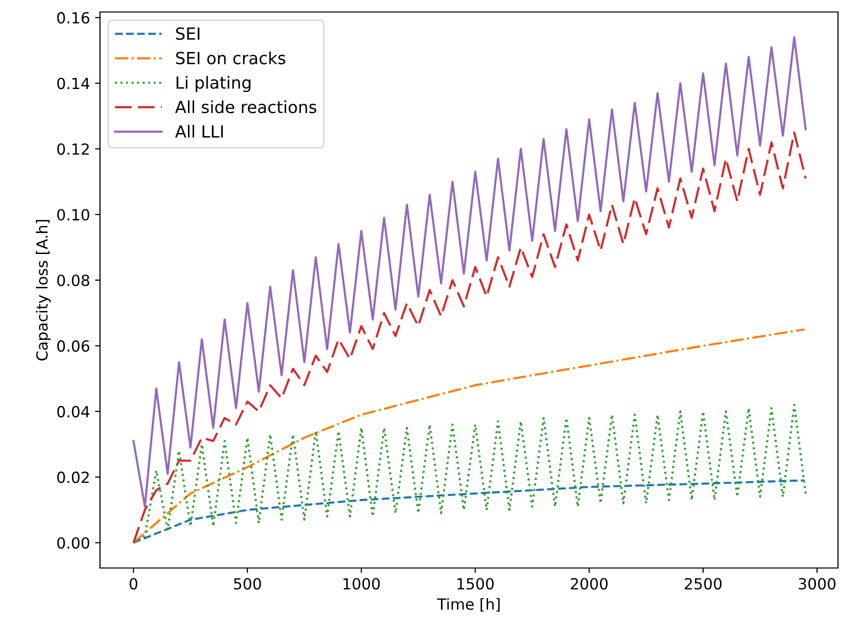  What do you see at coordinates (362, 584) in the screenshot?
I see `x-tick-label: 1000` at bounding box center [362, 584].